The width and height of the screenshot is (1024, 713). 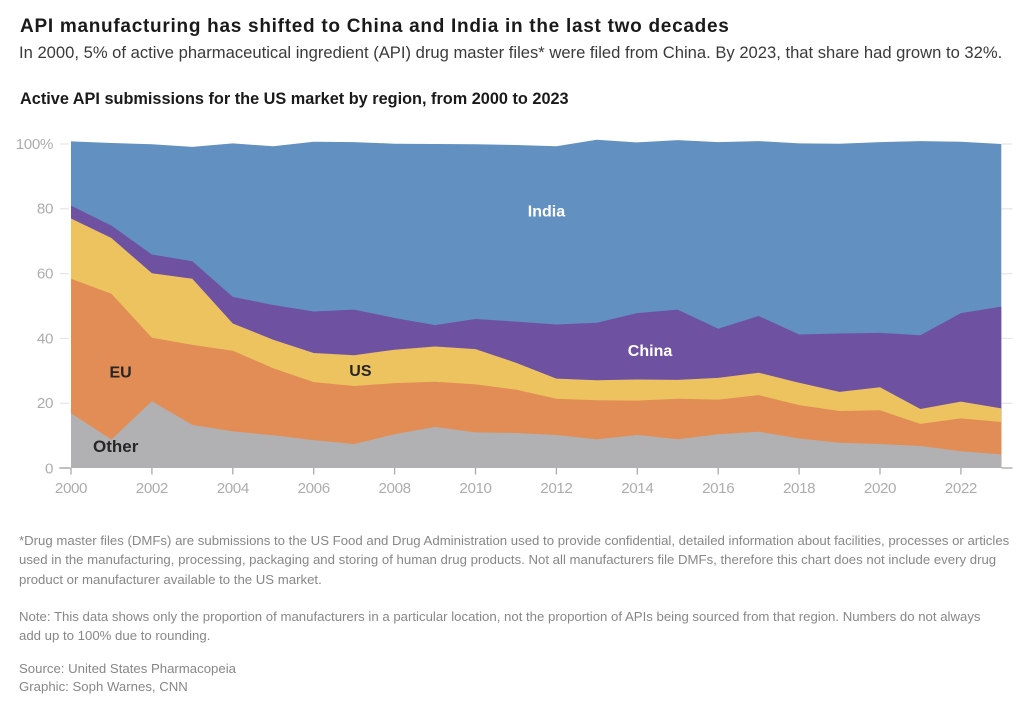 I want to click on svg-text: Other, so click(x=116, y=446).